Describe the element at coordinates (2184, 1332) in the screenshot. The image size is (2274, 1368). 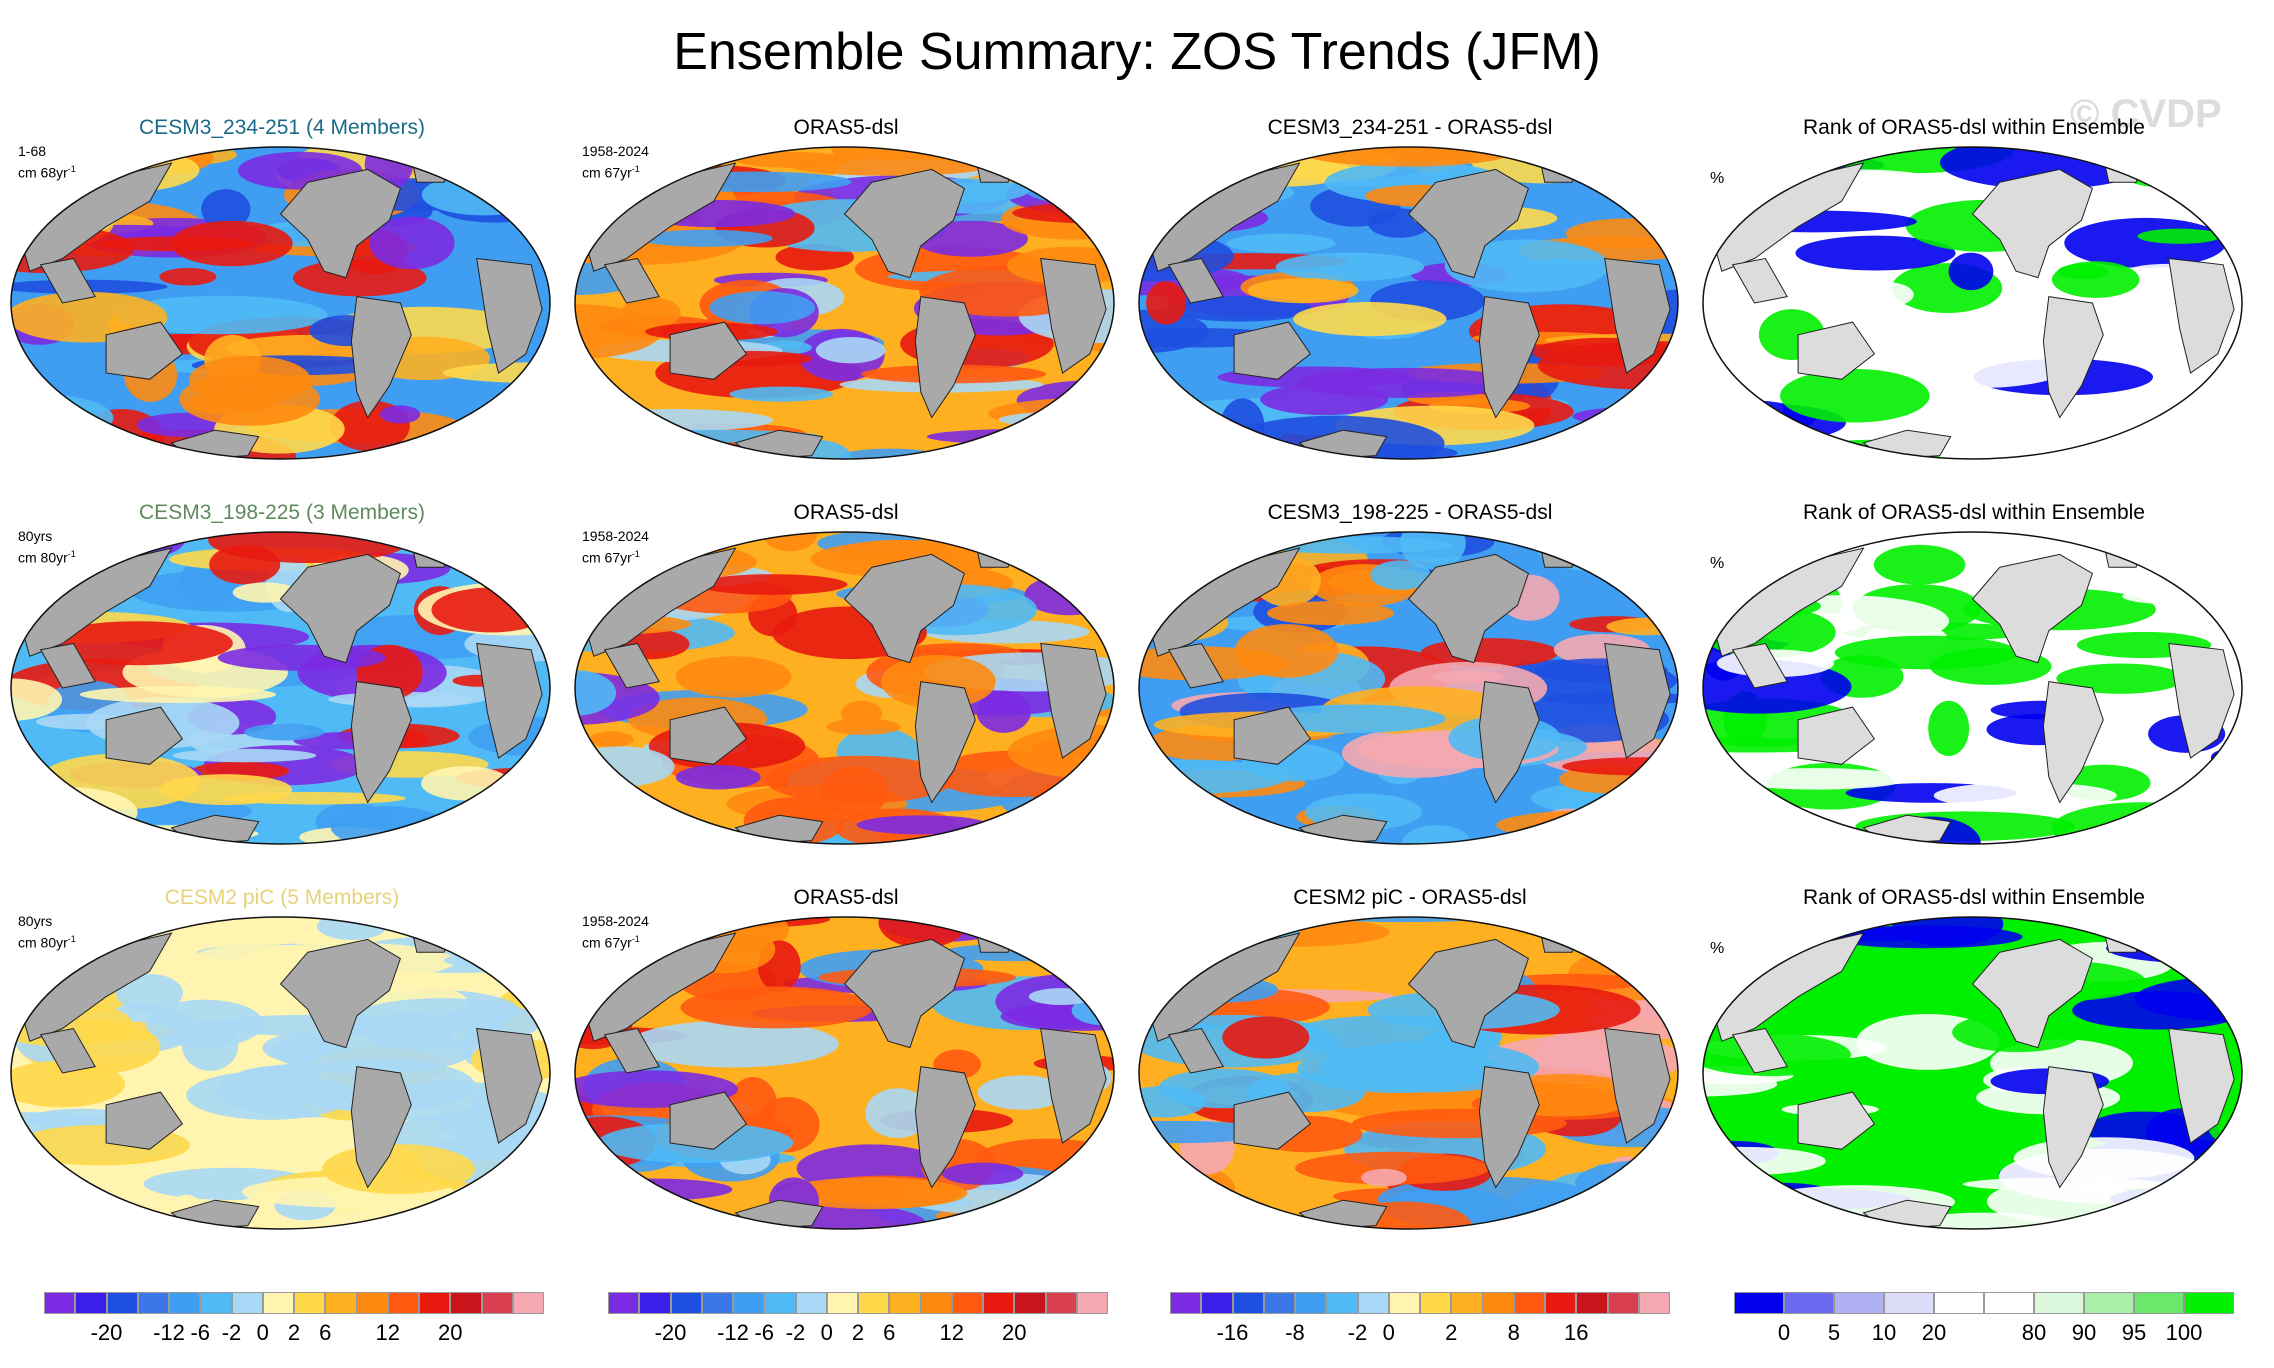
I see `colorbar-tick-label: 100` at that location.